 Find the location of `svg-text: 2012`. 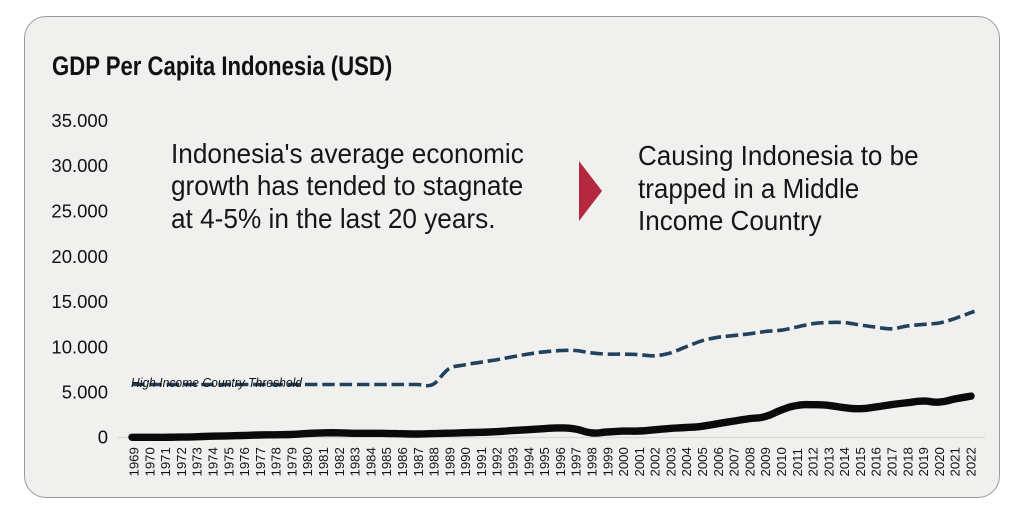

svg-text: 2012 is located at coordinates (813, 461).